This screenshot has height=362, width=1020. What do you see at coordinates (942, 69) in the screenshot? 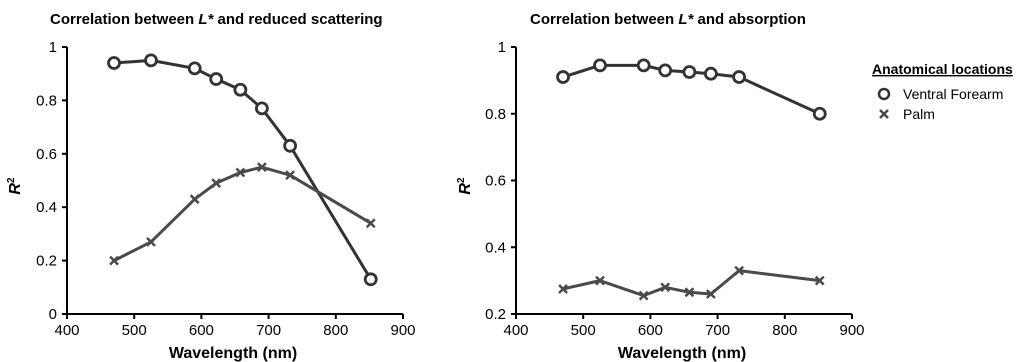
I see `legend-title: Anatomical locations` at bounding box center [942, 69].